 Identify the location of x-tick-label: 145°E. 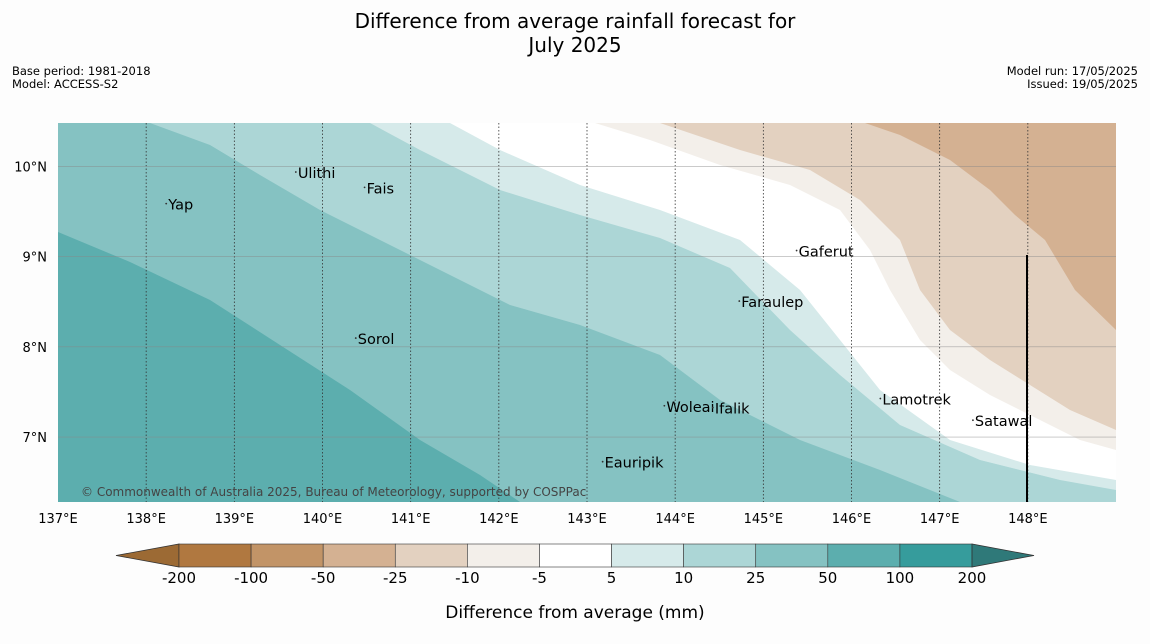
(764, 519).